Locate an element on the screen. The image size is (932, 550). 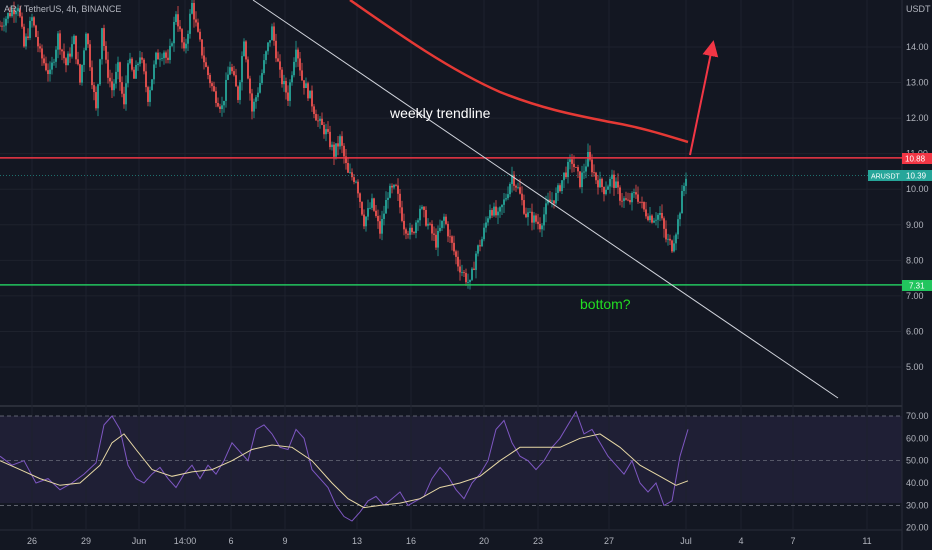
symbol-header: AR / TetherUS, 4h, BINANCE is located at coordinates (62, 9).